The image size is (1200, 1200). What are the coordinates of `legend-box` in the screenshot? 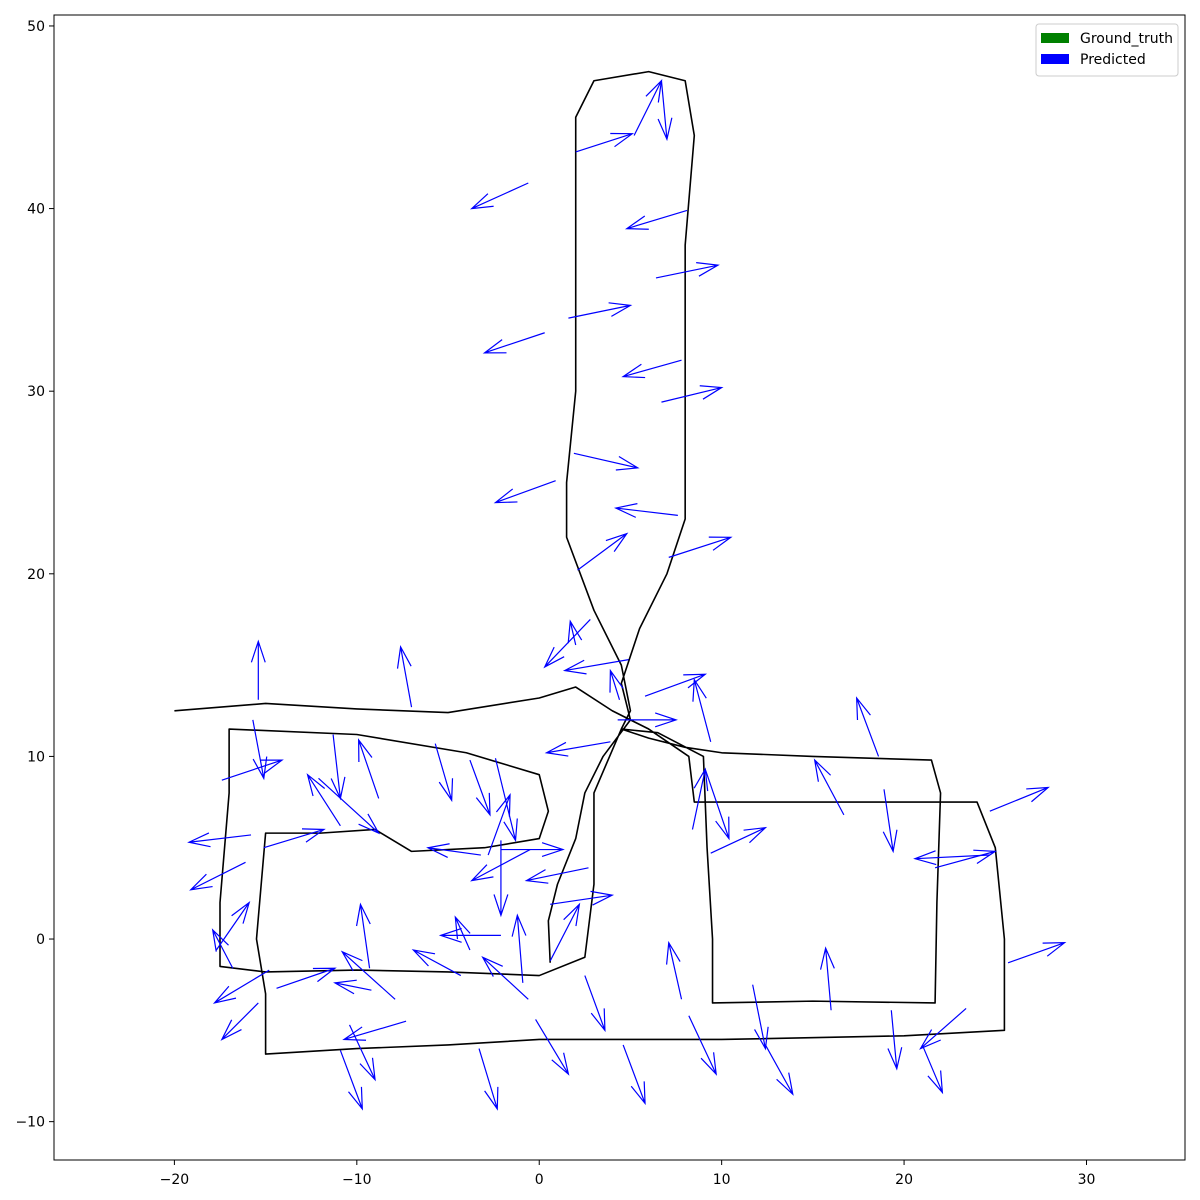 It's located at (1107, 50).